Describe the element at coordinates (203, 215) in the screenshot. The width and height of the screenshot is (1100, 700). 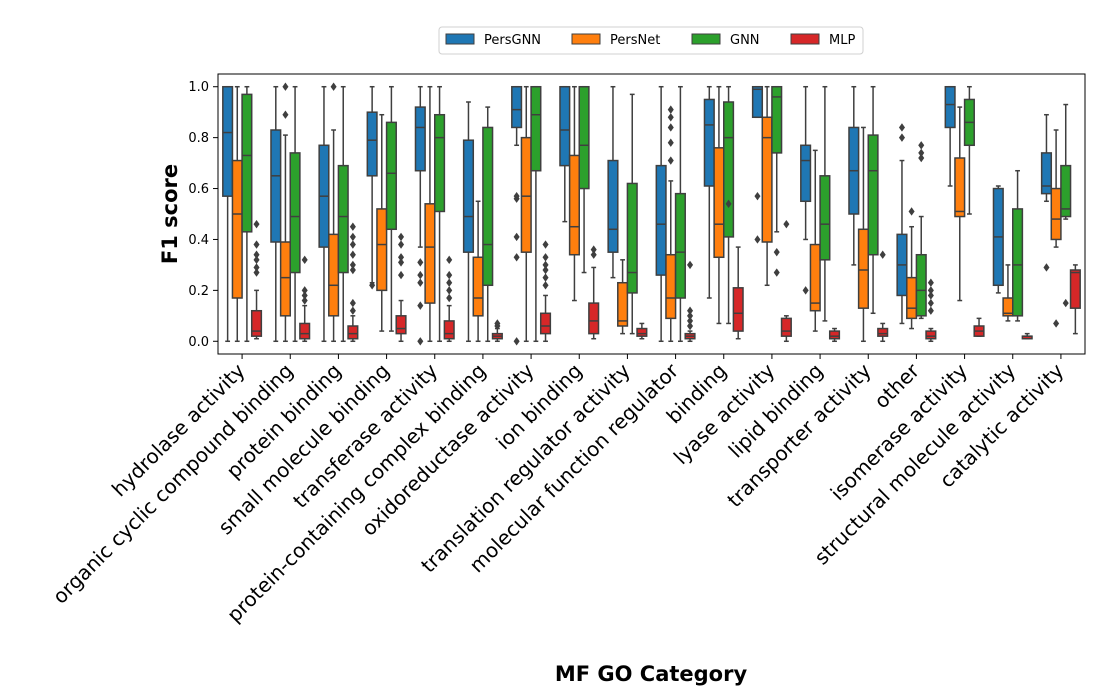
I see `y-axis-ticks: 0.0 0.2 0.4 0.6 0.8 1.0` at that location.